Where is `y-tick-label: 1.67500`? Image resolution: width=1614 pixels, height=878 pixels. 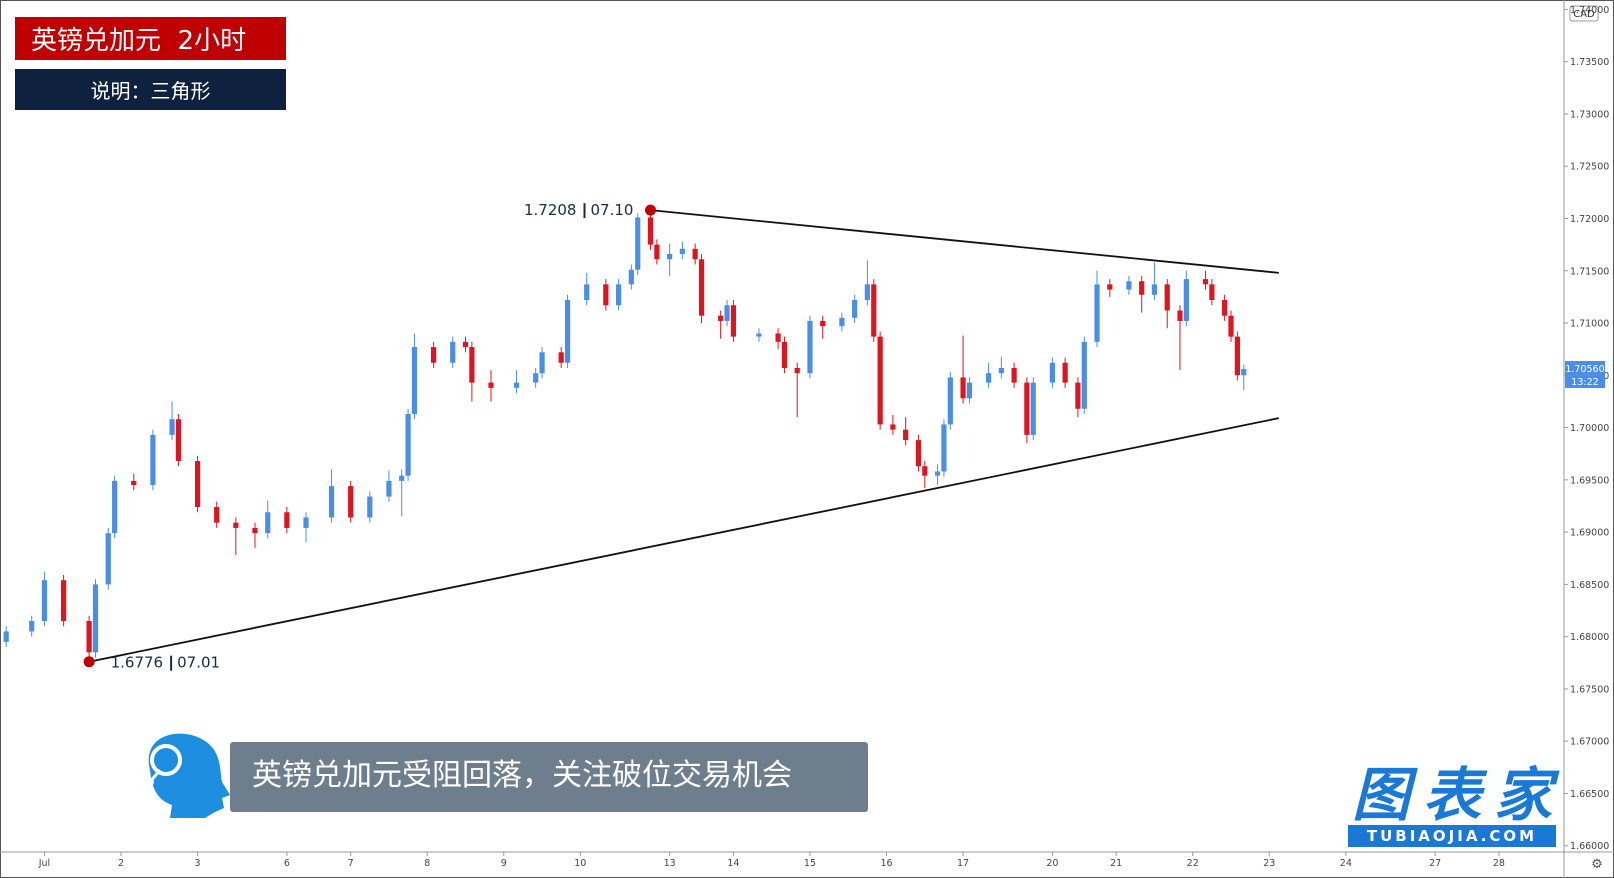
y-tick-label: 1.67500 is located at coordinates (1589, 689).